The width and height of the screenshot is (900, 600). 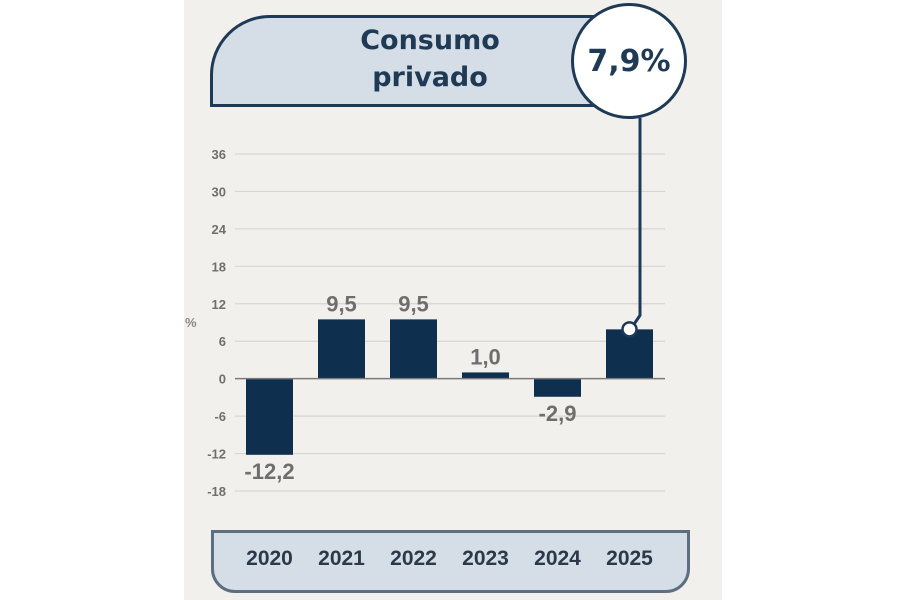 What do you see at coordinates (485, 356) in the screenshot?
I see `data-label-2023: 1,0` at bounding box center [485, 356].